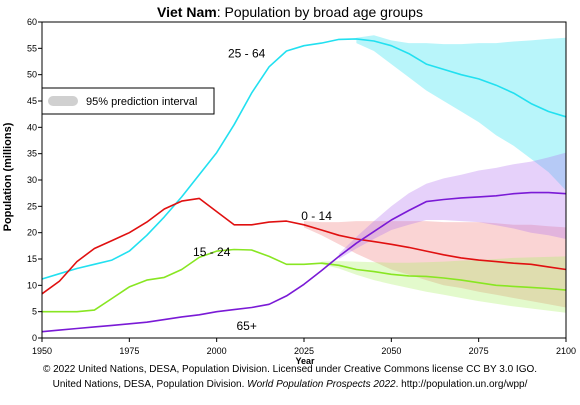 This screenshot has height=405, width=580. Describe the element at coordinates (316, 216) in the screenshot. I see `series-label-0-14: 0 - 14` at that location.